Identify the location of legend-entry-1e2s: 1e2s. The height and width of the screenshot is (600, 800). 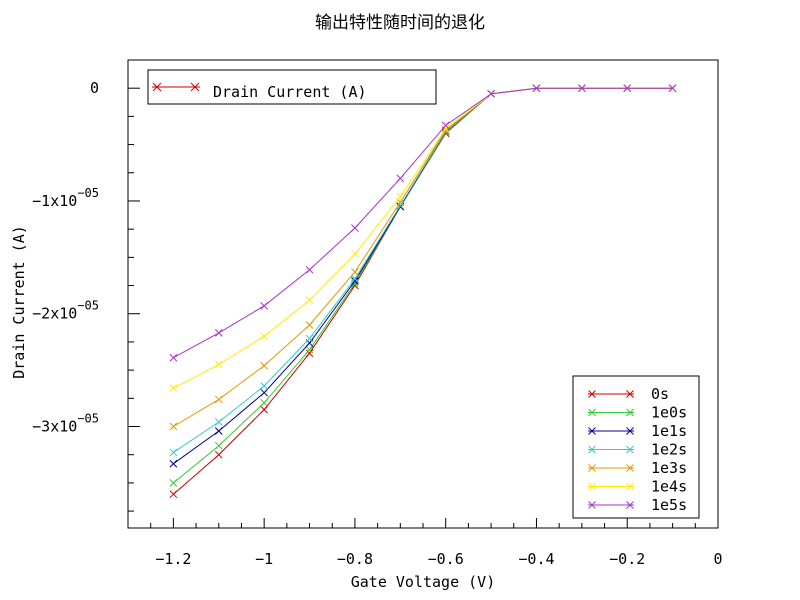
(637, 450).